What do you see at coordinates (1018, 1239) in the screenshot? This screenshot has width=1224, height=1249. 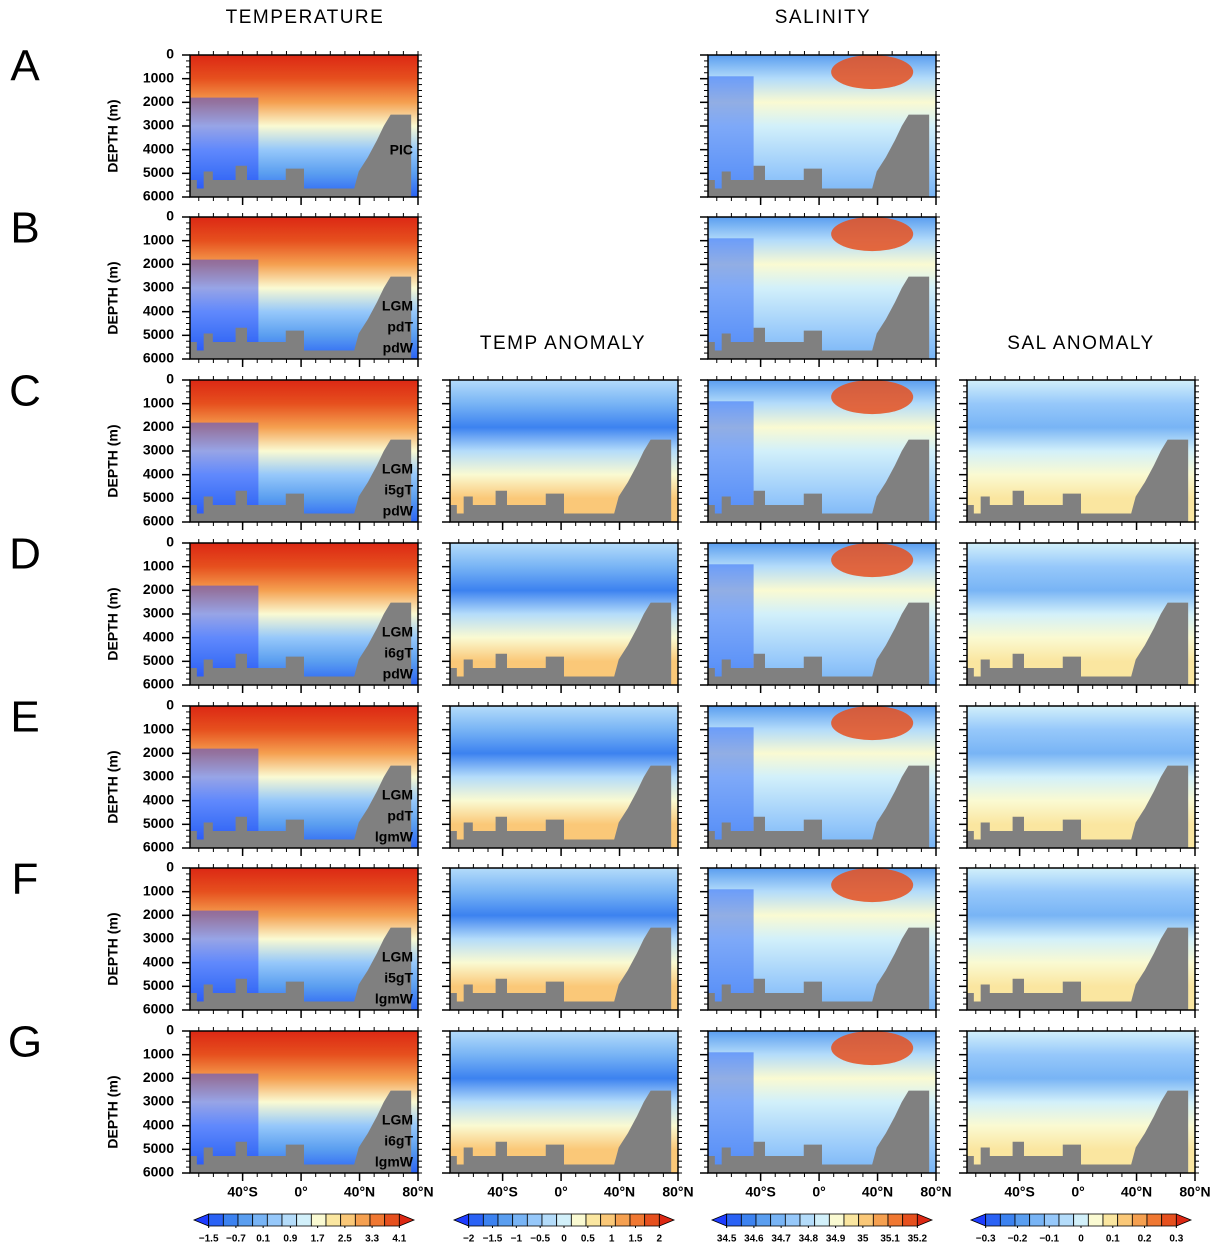 I see `colorbar-label: −0.2` at bounding box center [1018, 1239].